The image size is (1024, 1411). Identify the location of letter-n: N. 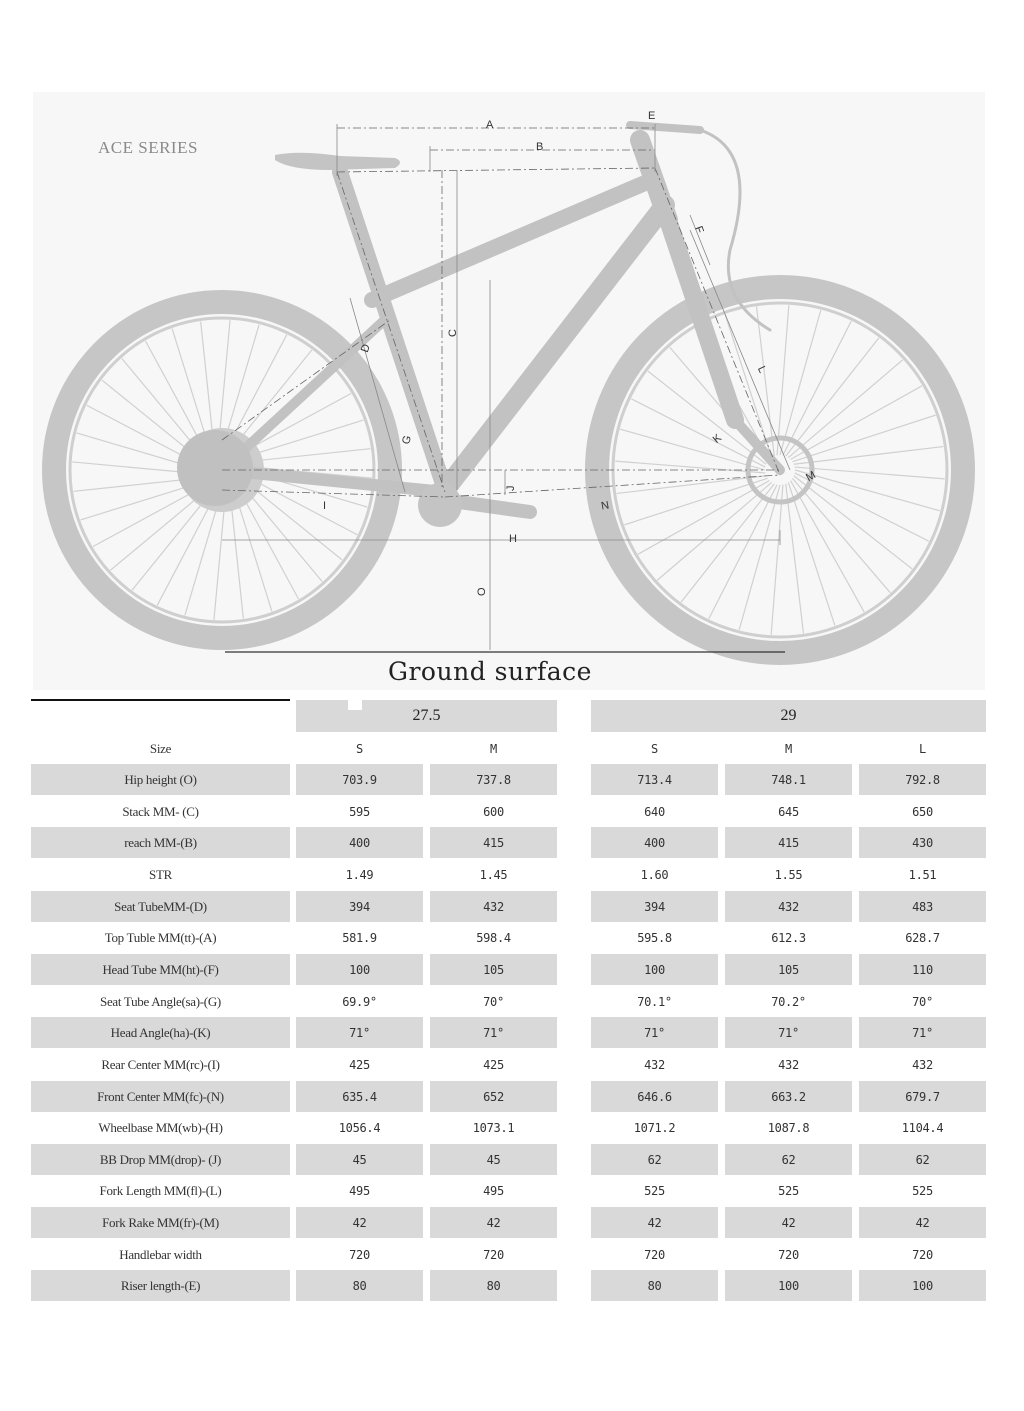
(605, 505).